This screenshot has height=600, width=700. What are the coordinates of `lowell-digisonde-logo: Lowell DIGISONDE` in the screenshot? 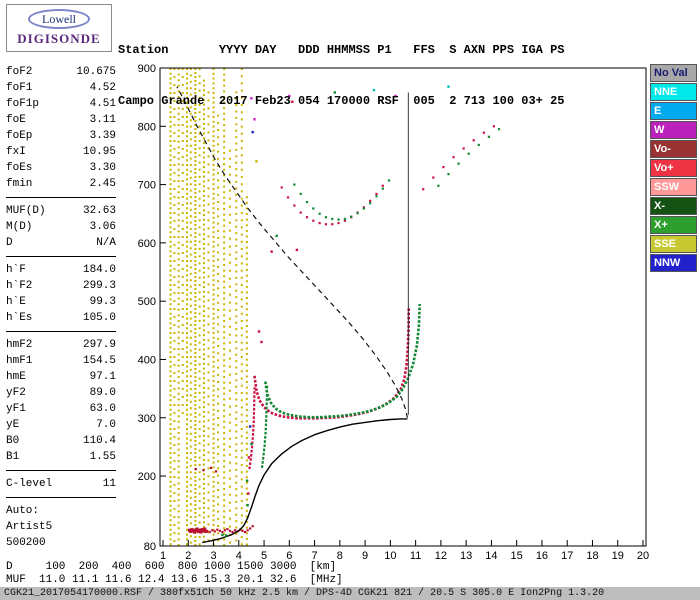 It's located at (59, 28).